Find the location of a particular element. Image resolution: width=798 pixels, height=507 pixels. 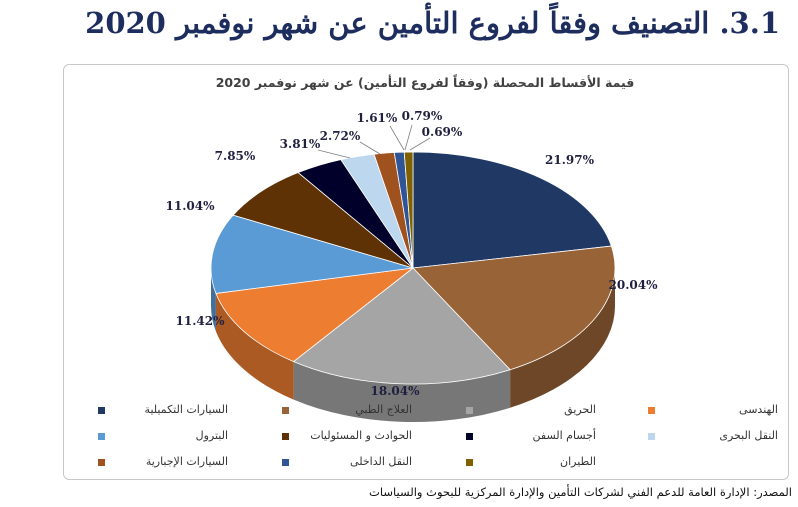

slice-11-leader is located at coordinates (420, 144).